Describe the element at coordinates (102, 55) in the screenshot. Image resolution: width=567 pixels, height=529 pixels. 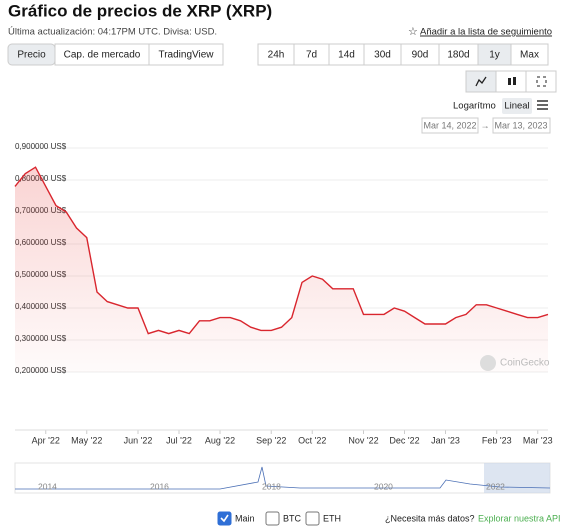
I see `tab-label: Cap. de mercado` at that location.